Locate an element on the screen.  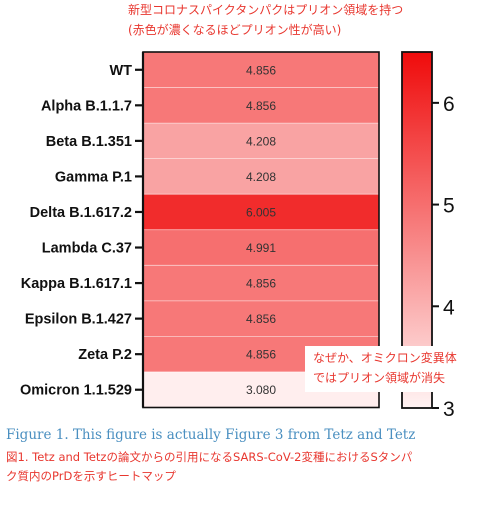
omicron-annotation: なぜか、オミクロン変異体 ではプリオン領域が消失 is located at coordinates (392, 369).